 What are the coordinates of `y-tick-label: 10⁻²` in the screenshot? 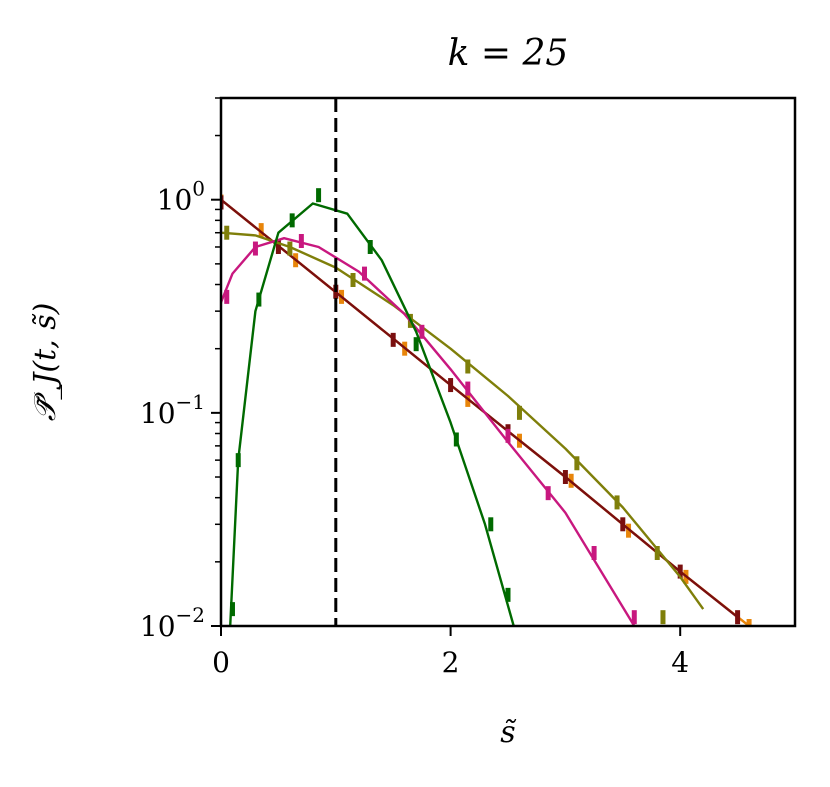 It's located at (172, 623).